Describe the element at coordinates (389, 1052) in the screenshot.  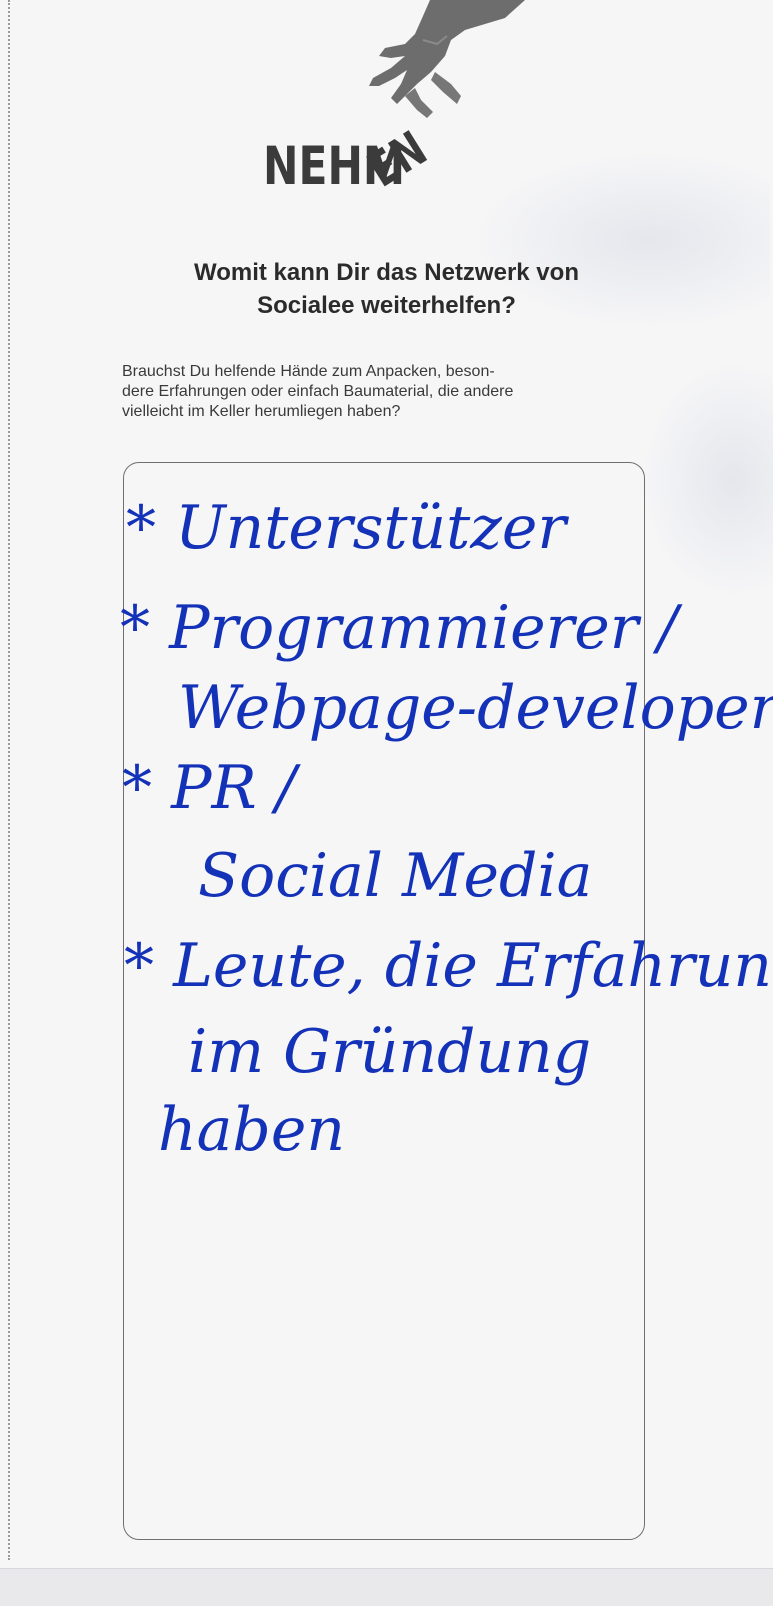
I see `handwritten-line: im Gründung` at that location.